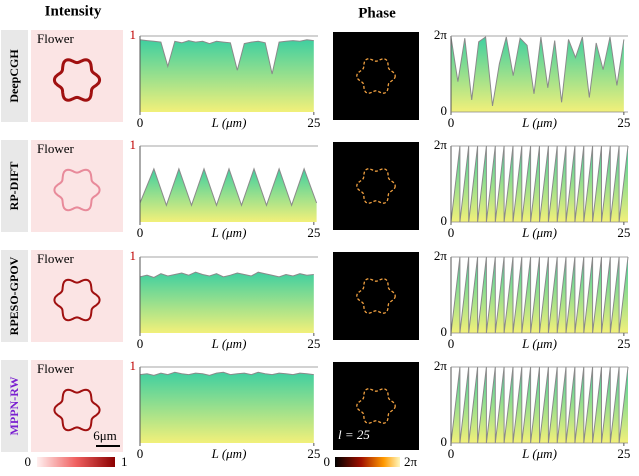 Image resolution: width=639 pixels, height=476 pixels. I want to click on intensity-colorbar, so click(76, 462).